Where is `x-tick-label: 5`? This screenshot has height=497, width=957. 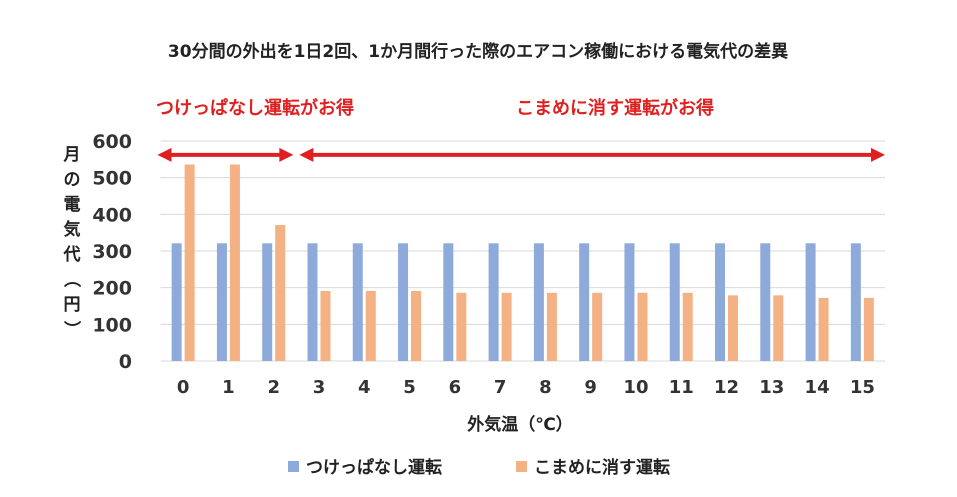
x-tick-label: 5 is located at coordinates (409, 387).